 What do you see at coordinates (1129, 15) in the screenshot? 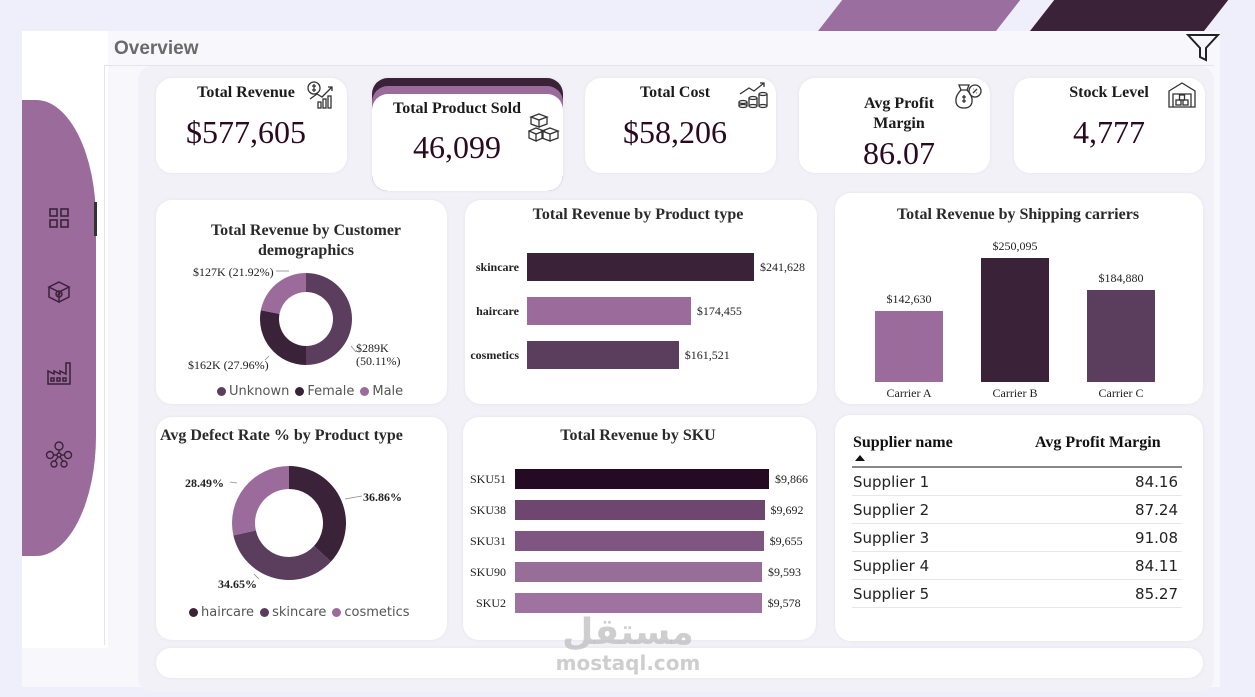
I see `decor-stripe-dark` at bounding box center [1129, 15].